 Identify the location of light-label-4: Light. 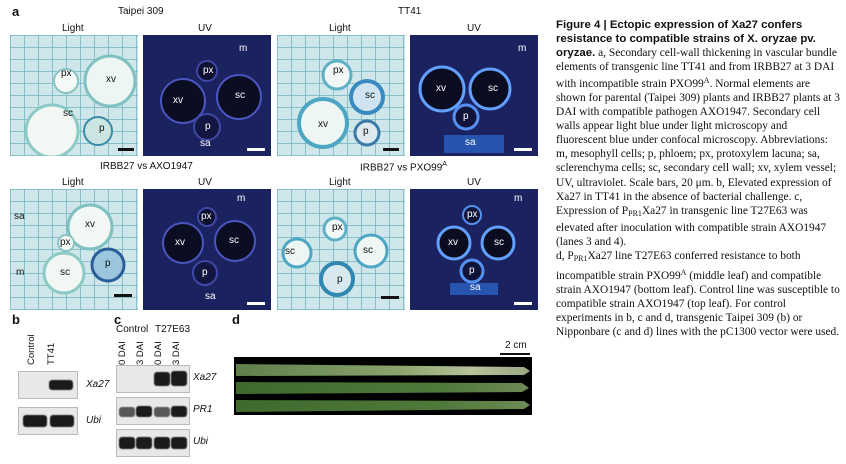
(340, 182).